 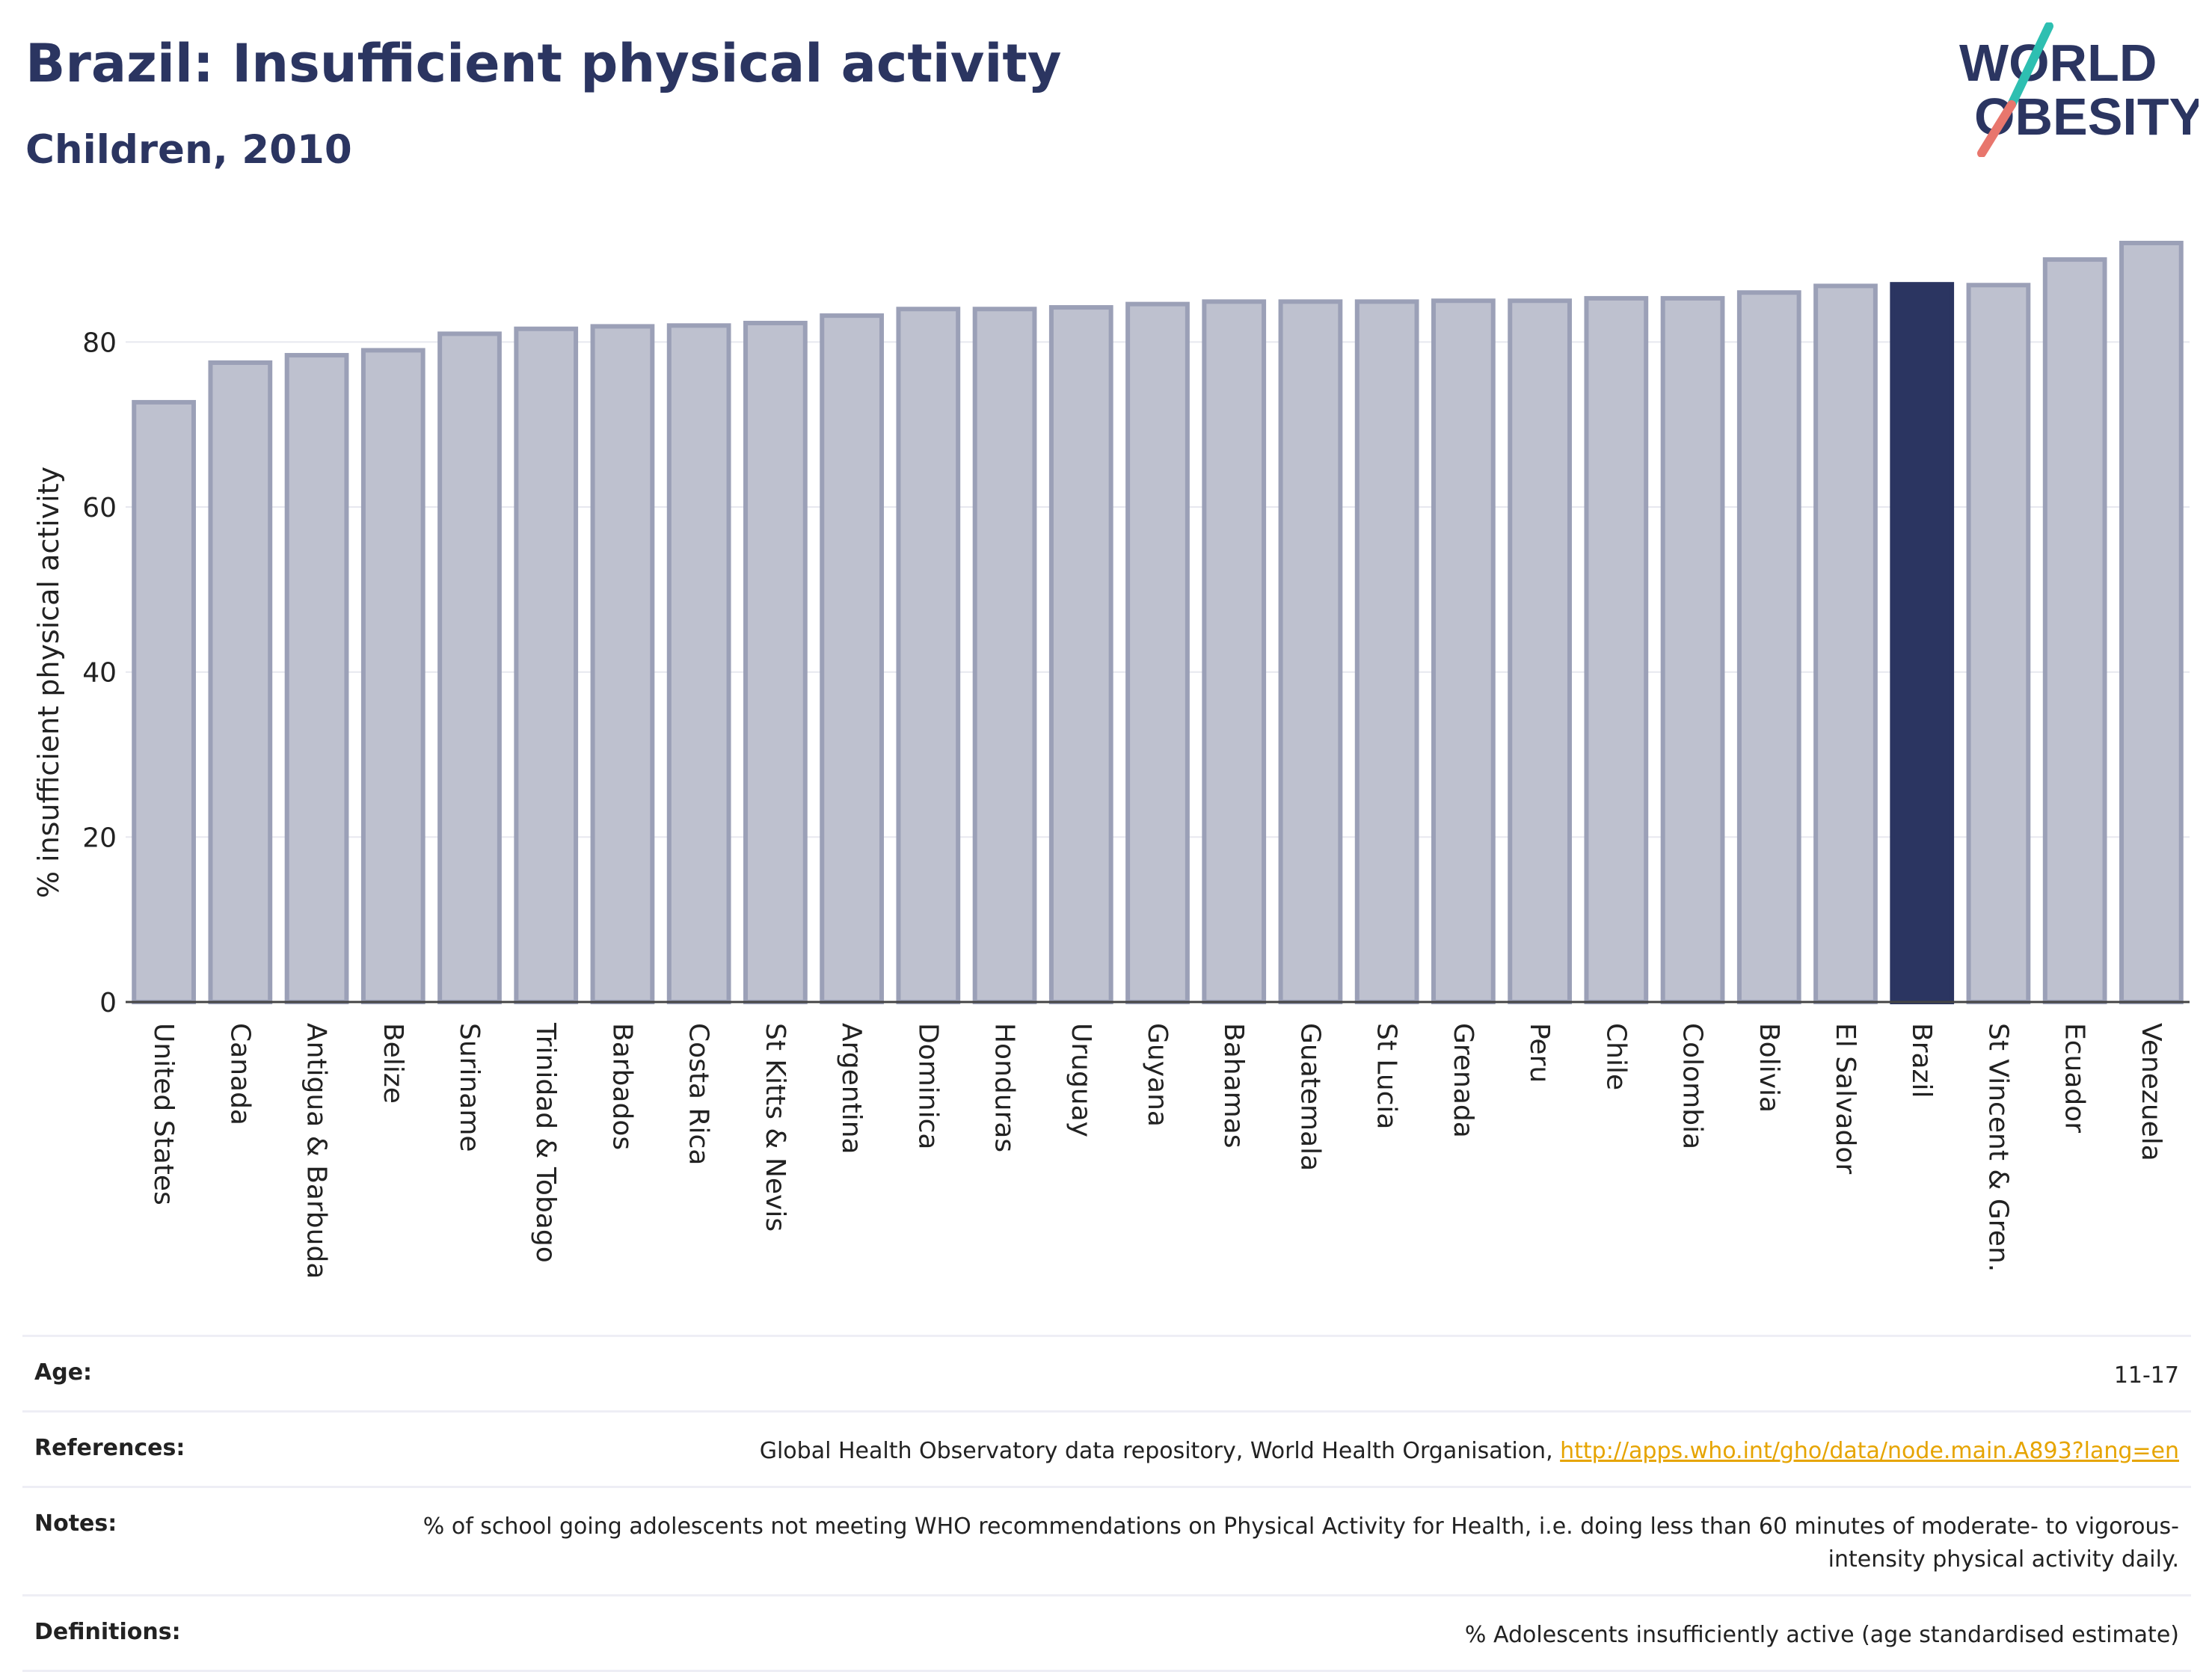 What do you see at coordinates (698, 663) in the screenshot?
I see `bar-costa-rica` at bounding box center [698, 663].